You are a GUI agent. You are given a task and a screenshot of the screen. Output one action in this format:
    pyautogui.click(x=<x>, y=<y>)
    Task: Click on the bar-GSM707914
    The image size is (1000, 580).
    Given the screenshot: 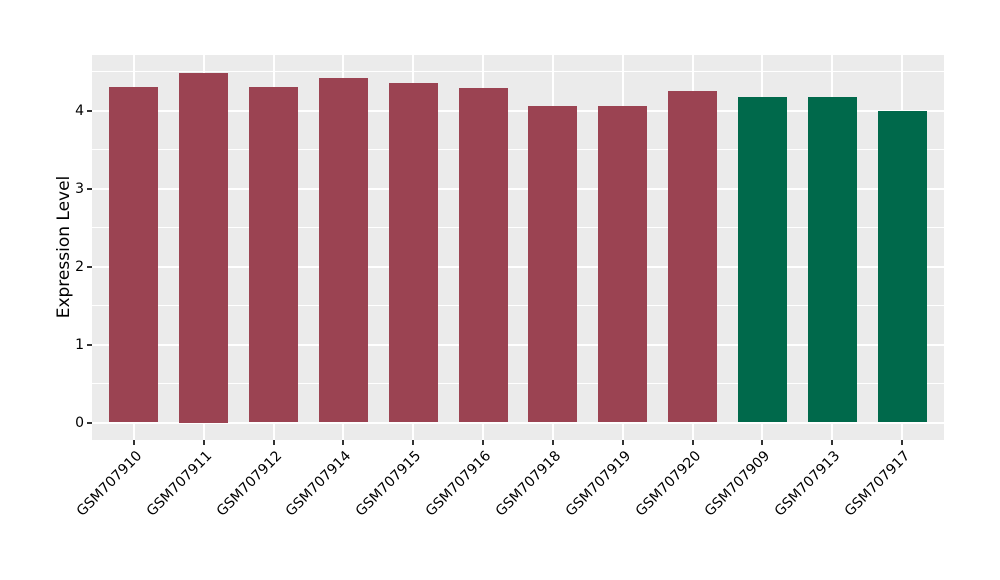 What is the action you would take?
    pyautogui.click(x=343, y=250)
    